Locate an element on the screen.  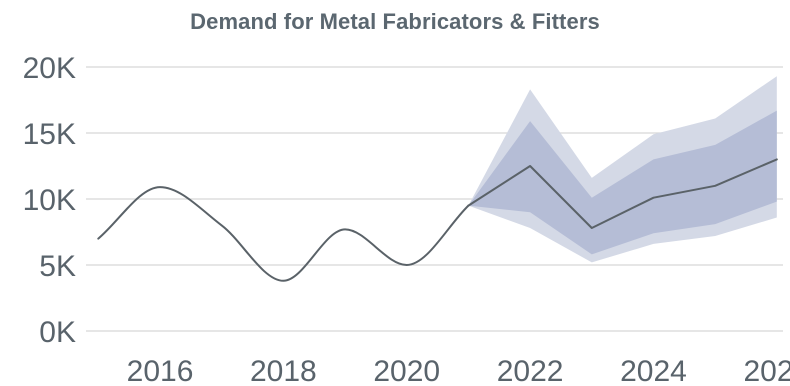
chart-title: Demand for Metal Fabricators & Fitters is located at coordinates (395, 21).